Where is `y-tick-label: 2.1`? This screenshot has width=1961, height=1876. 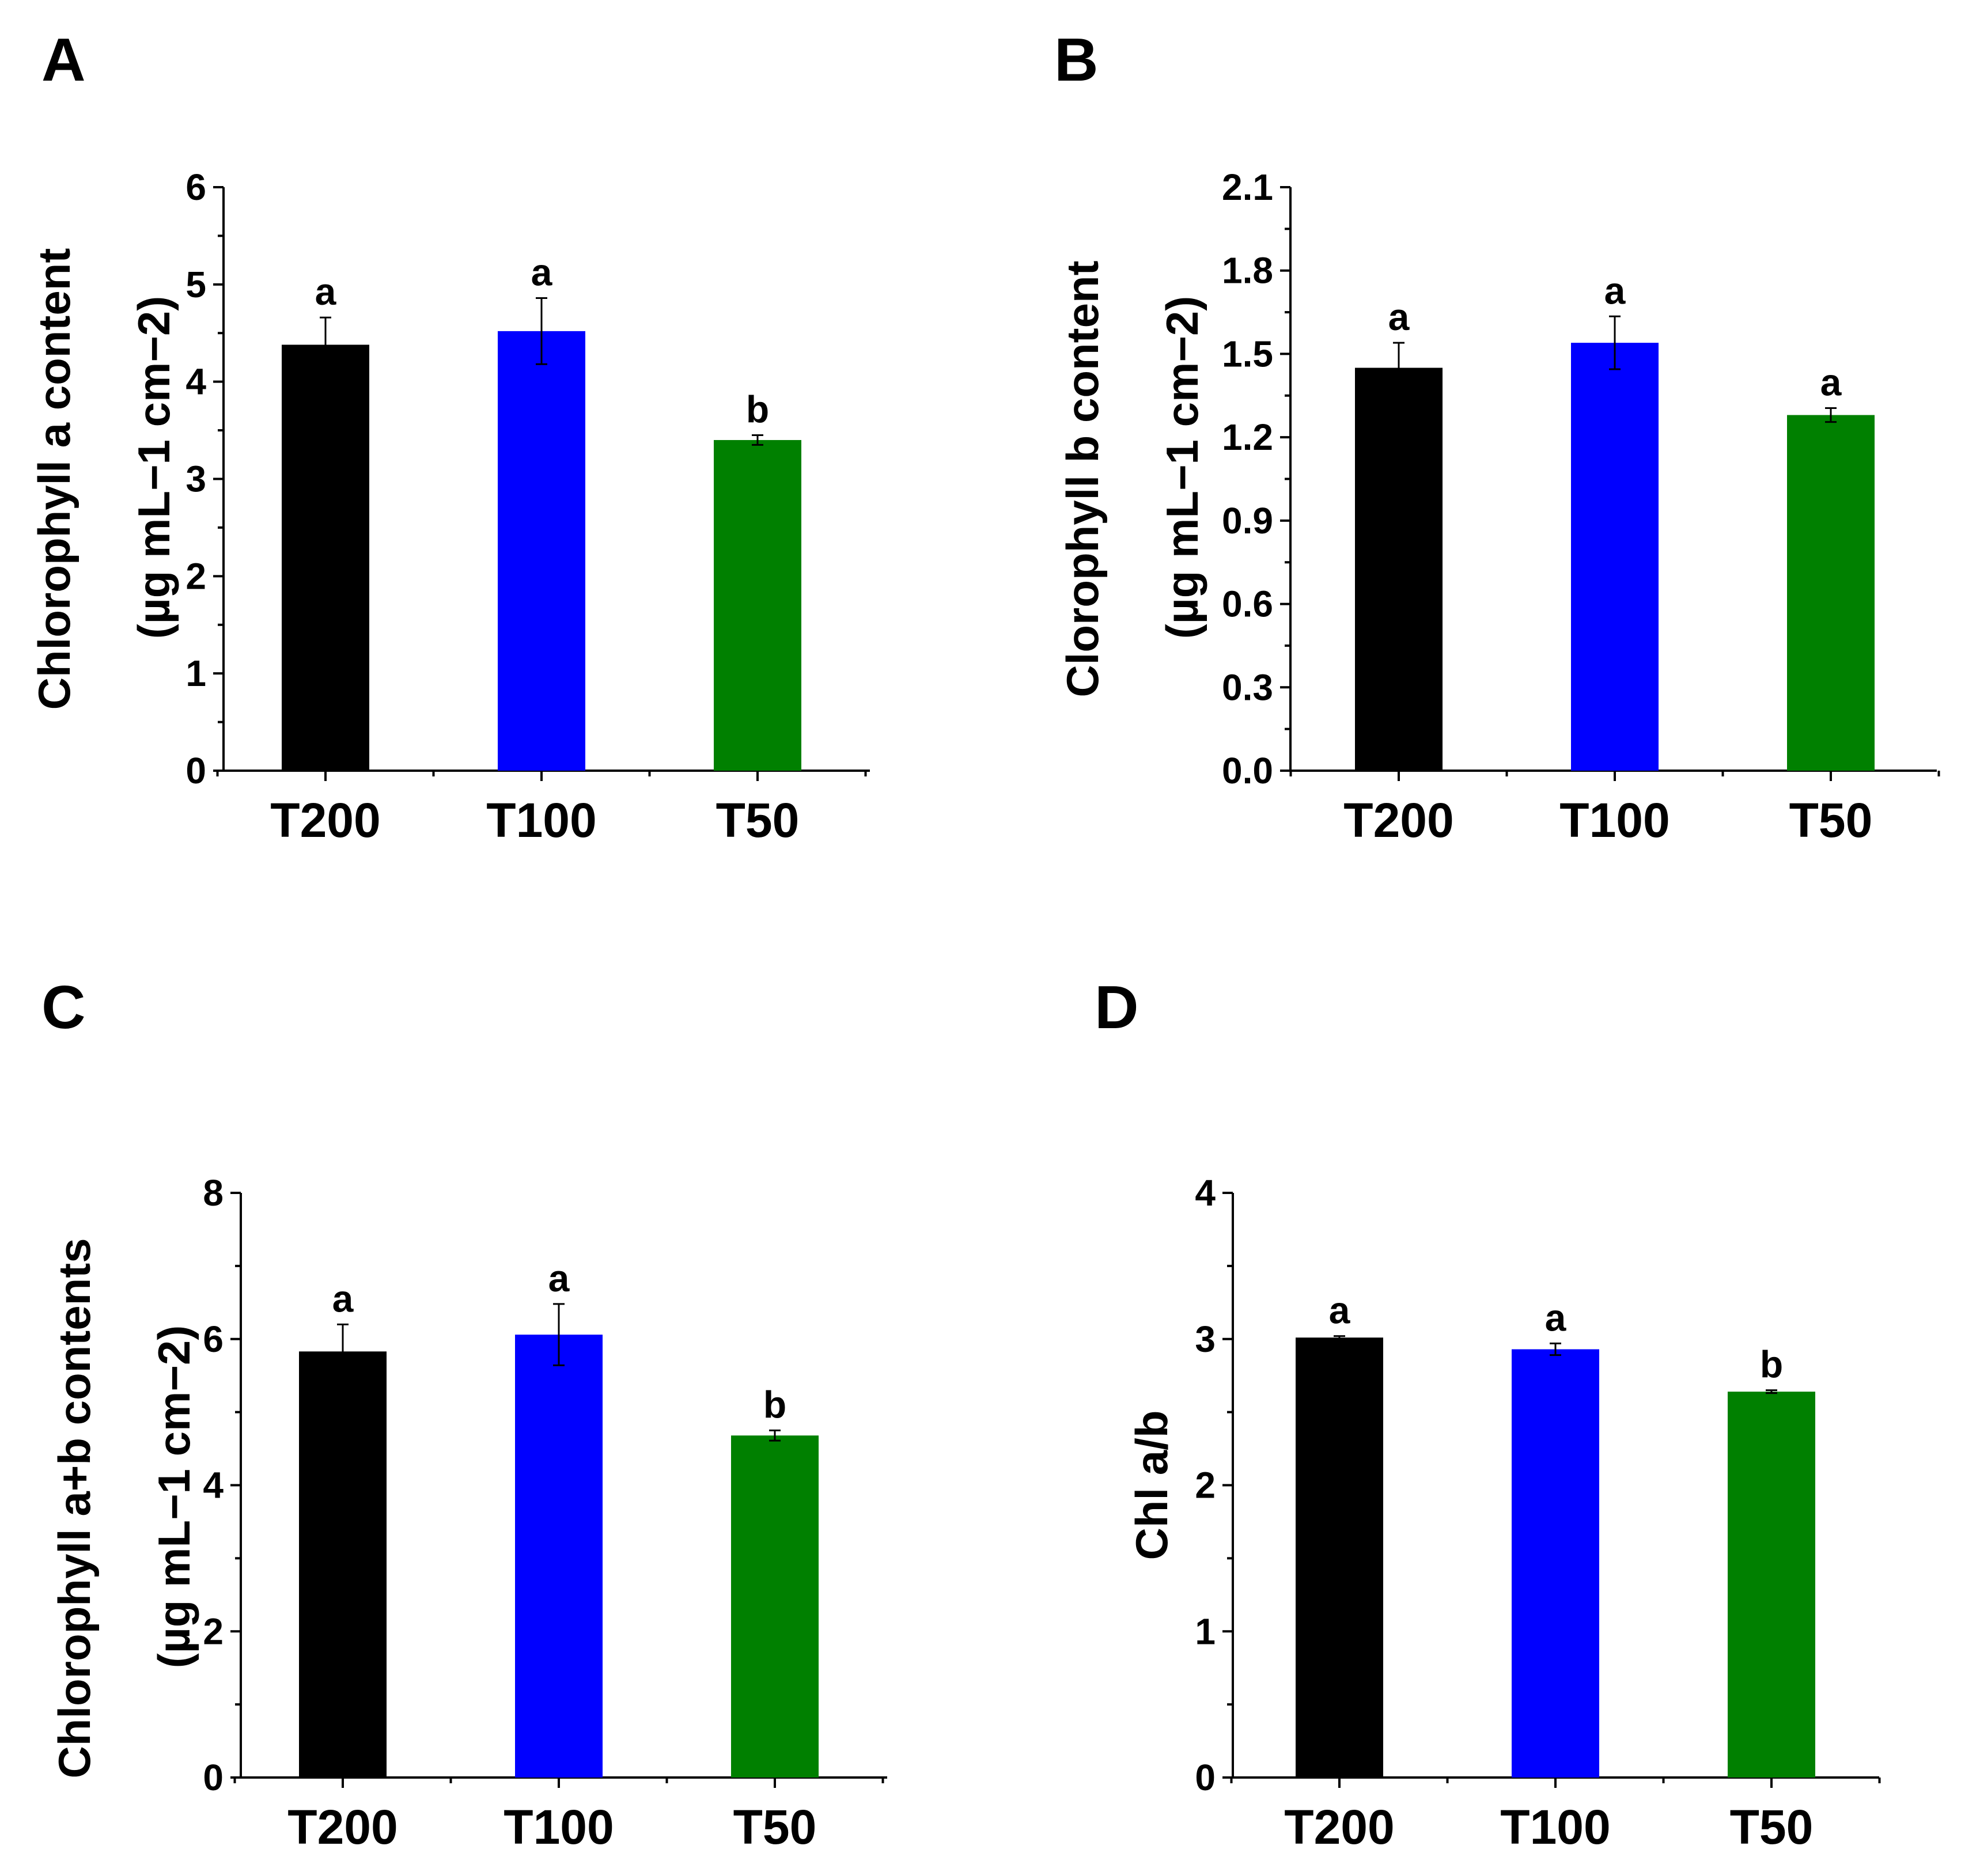 y-tick-label: 2.1 is located at coordinates (1248, 187).